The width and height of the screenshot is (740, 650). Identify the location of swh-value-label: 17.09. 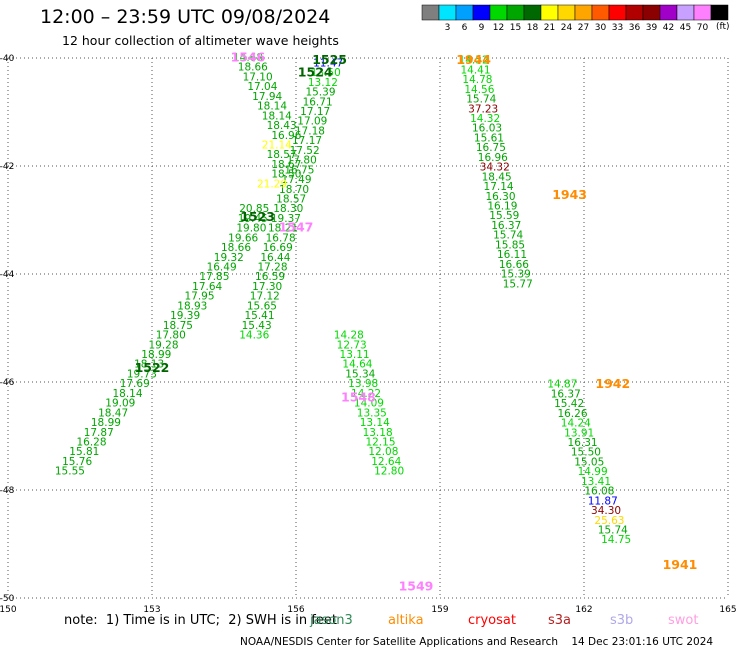
(312, 122).